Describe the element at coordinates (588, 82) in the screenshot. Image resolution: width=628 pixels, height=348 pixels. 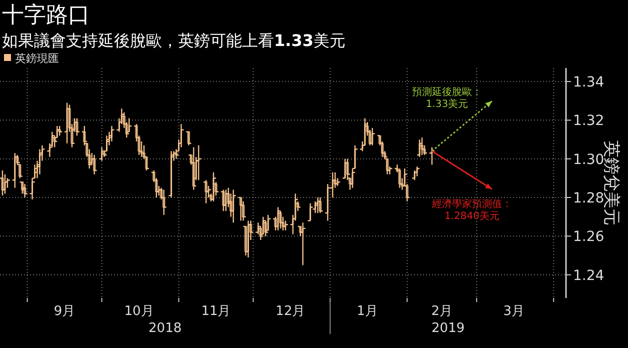
I see `y-tick-label: 1.34` at that location.